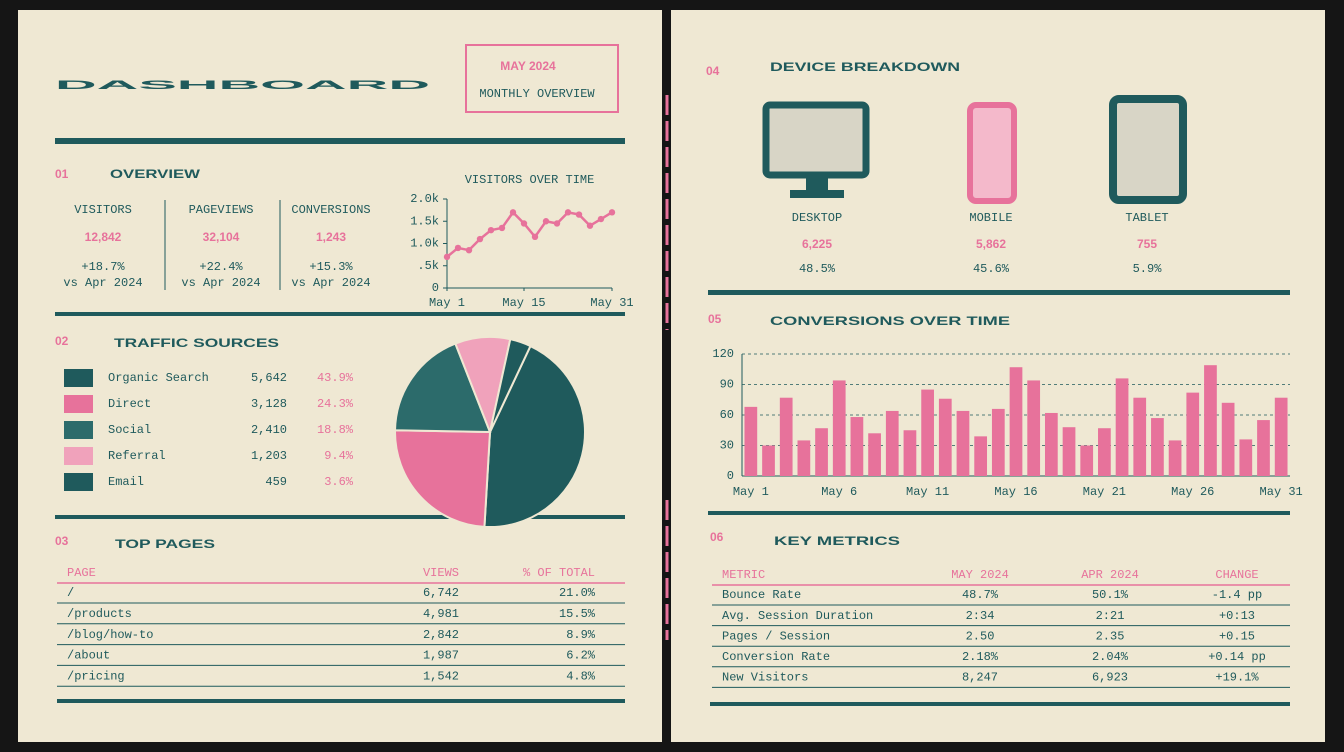 The width and height of the screenshot is (1344, 752). I want to click on table-cell: 1,987, so click(441, 656).